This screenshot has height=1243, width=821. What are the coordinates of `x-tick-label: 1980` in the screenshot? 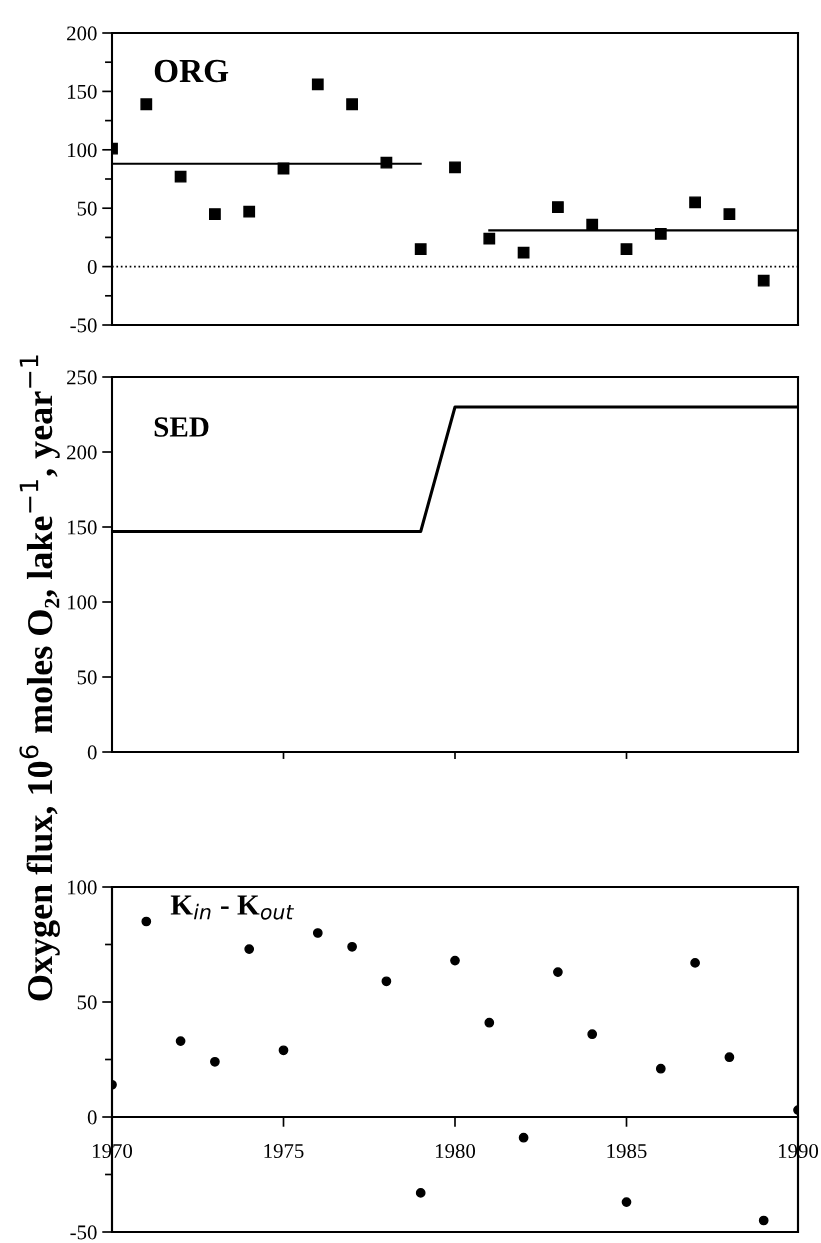 It's located at (456, 1151).